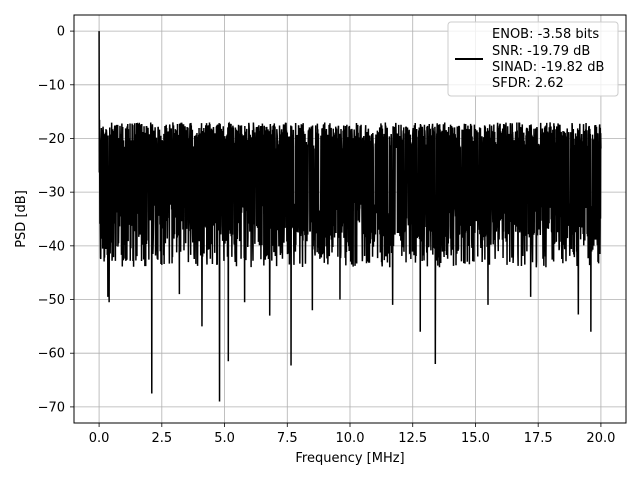  What do you see at coordinates (548, 67) in the screenshot?
I see `legend-line-sinad: SINAD: -19.82 dB` at bounding box center [548, 67].